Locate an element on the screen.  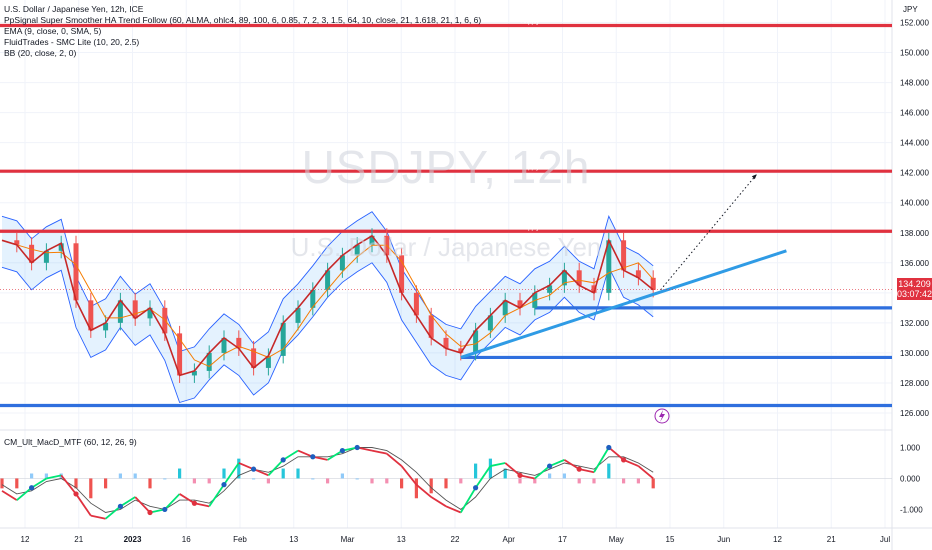
trendline is located at coordinates (623, 304).